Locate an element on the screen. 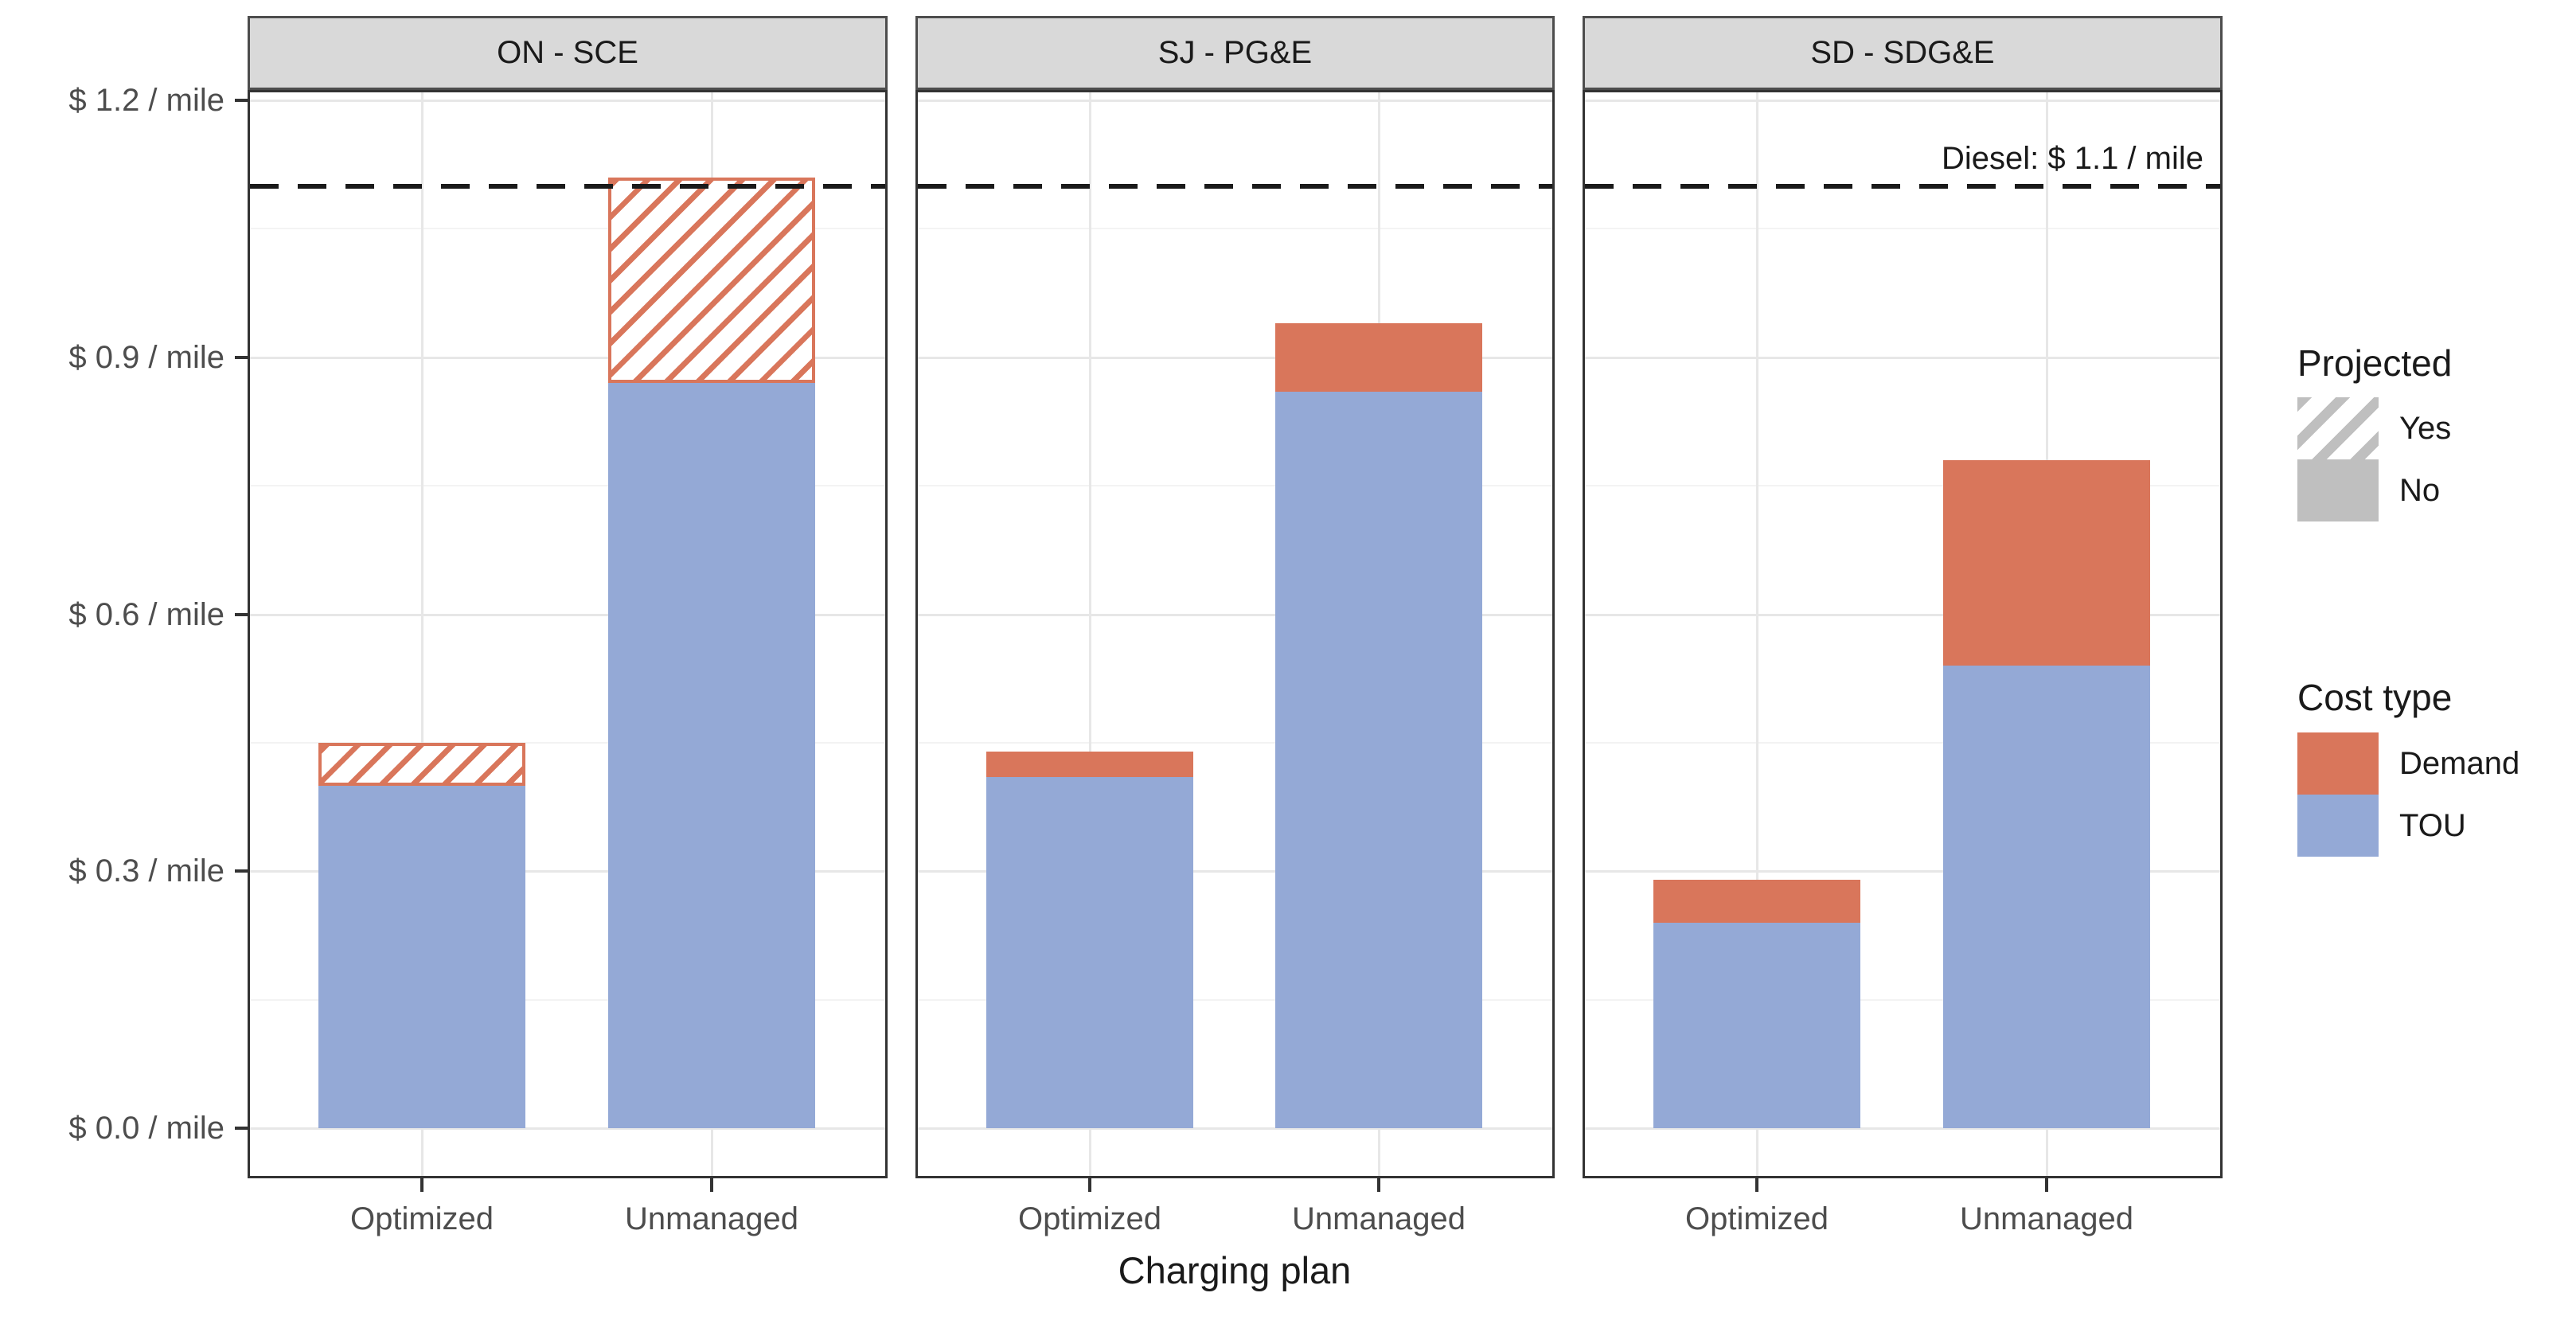 The image size is (2576, 1328). legend-projected-title: Projected is located at coordinates (2375, 363).